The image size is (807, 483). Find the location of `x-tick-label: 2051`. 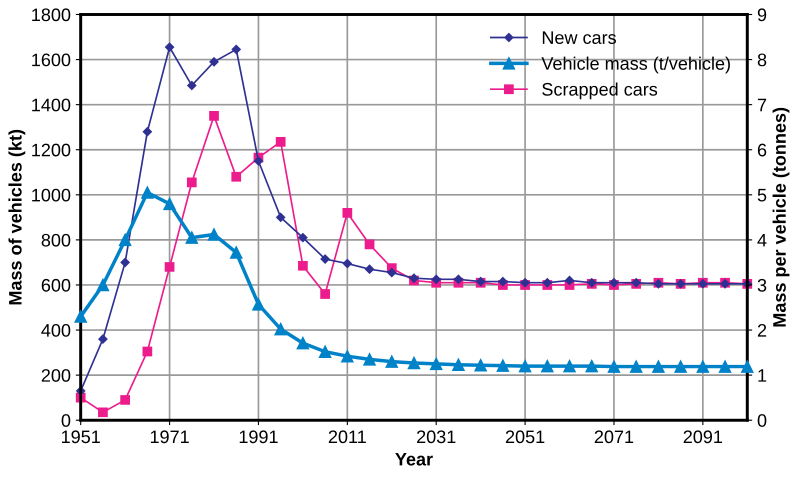

x-tick-label: 2051 is located at coordinates (525, 437).